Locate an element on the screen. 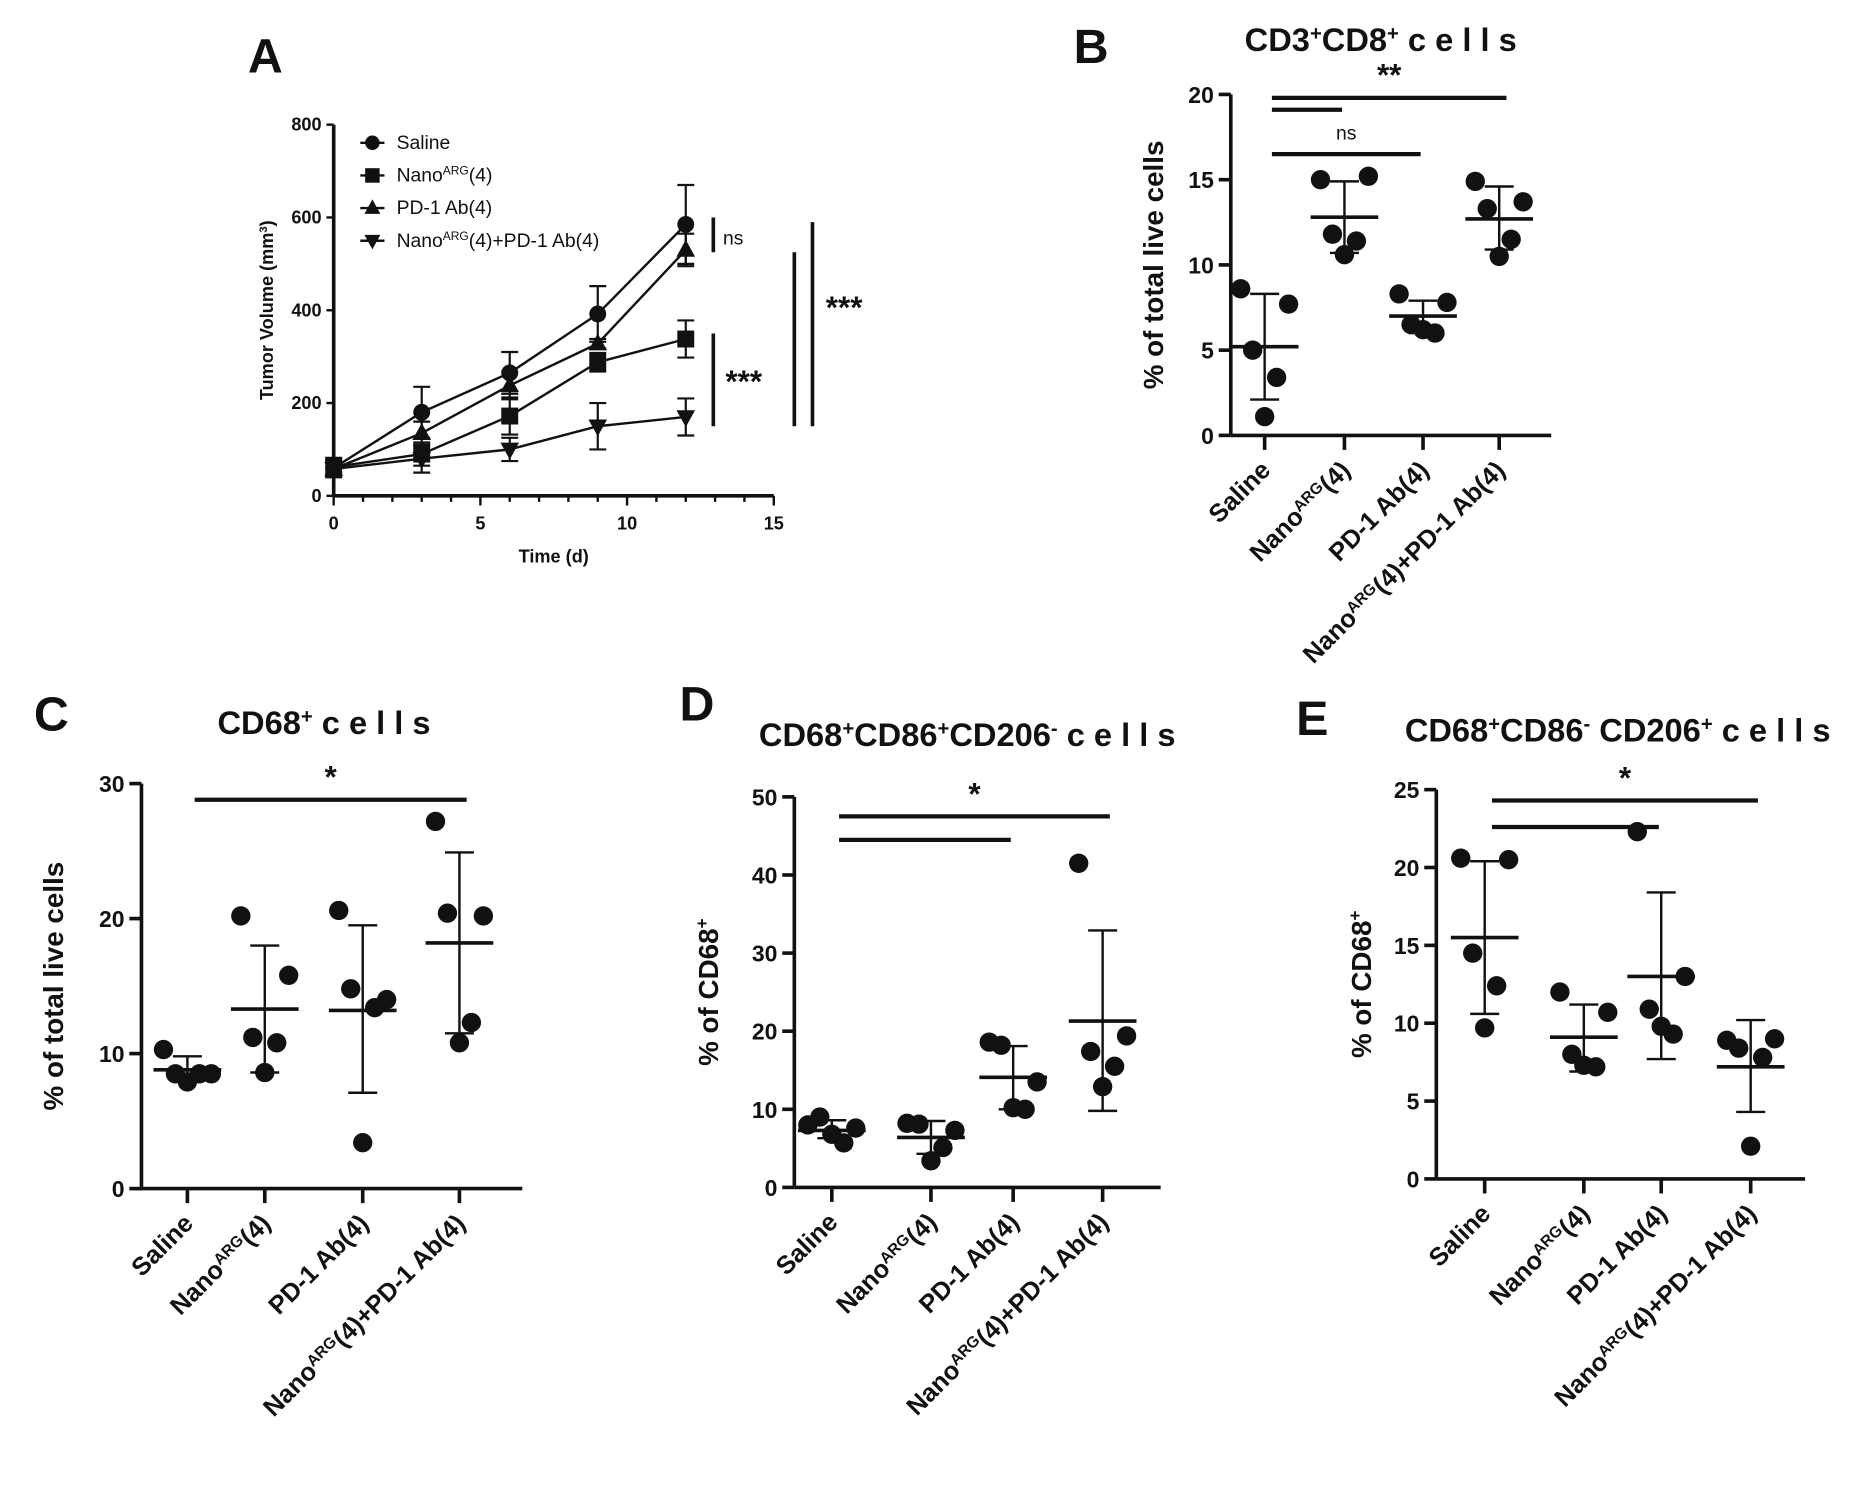 The image size is (1874, 1491). panel-letter-c: C is located at coordinates (51, 714).